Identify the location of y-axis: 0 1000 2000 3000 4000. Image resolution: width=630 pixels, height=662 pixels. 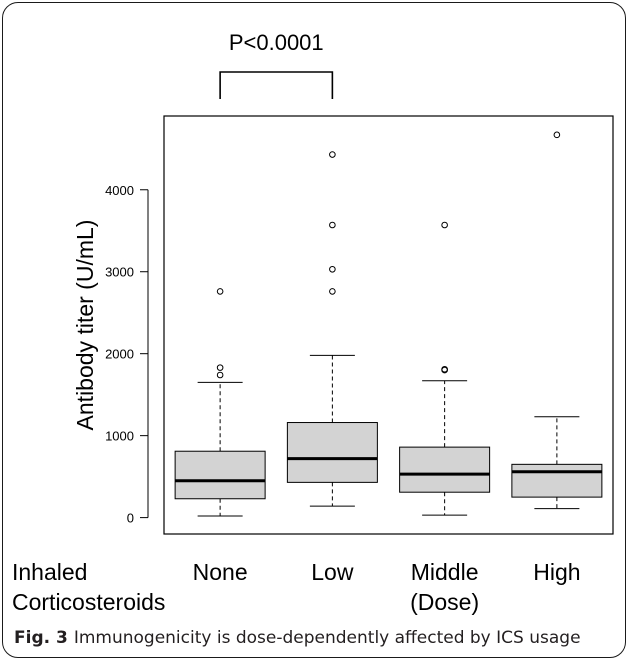
(127, 354).